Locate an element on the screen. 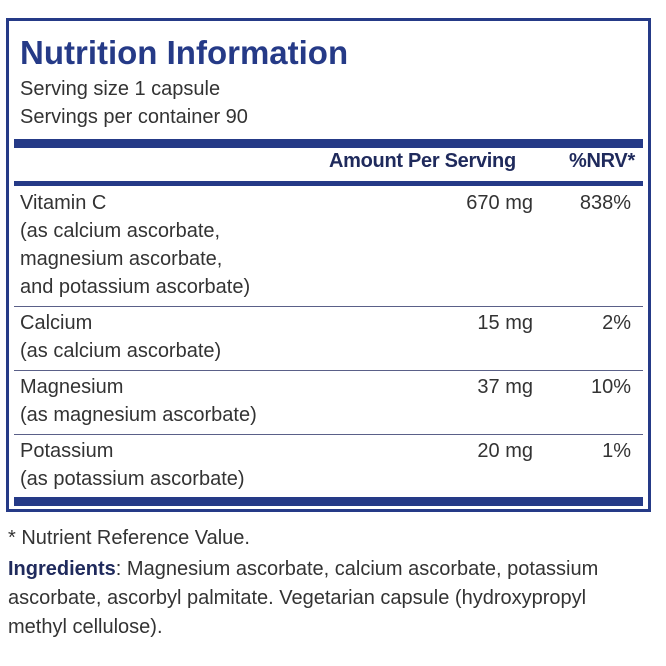  nutrient-source: (as calcium ascorbate) is located at coordinates (121, 351).